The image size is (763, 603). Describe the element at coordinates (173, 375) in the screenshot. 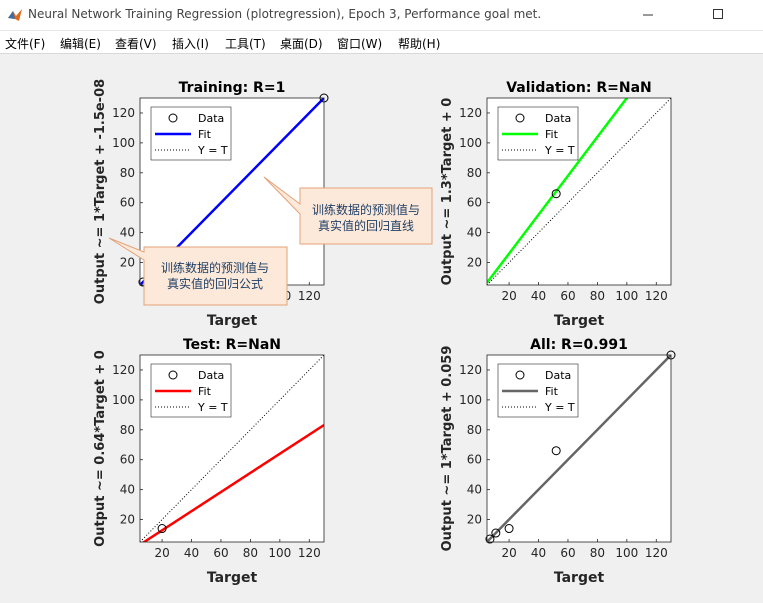

I see `legend-marker-data-test` at that location.